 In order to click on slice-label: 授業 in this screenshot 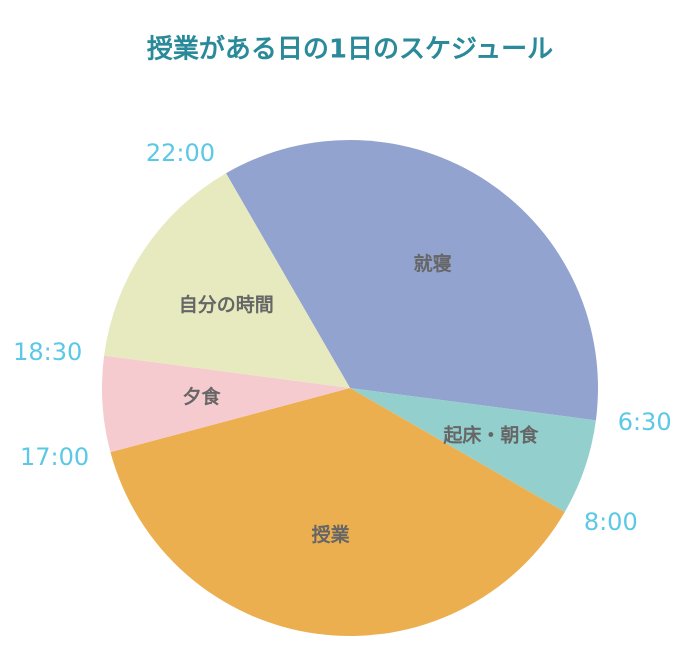, I will do `click(331, 534)`.